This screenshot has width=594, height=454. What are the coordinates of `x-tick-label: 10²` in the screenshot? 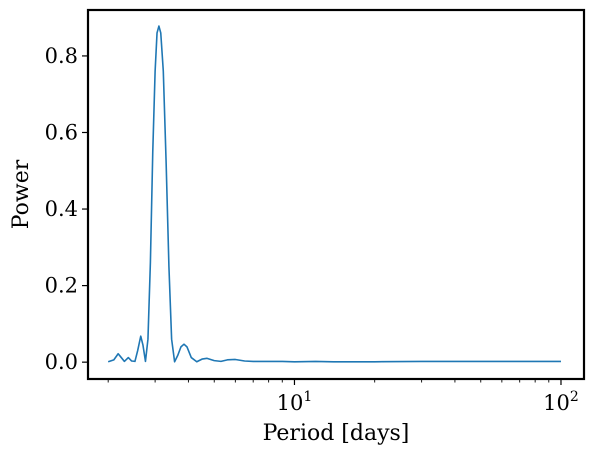 It's located at (561, 402).